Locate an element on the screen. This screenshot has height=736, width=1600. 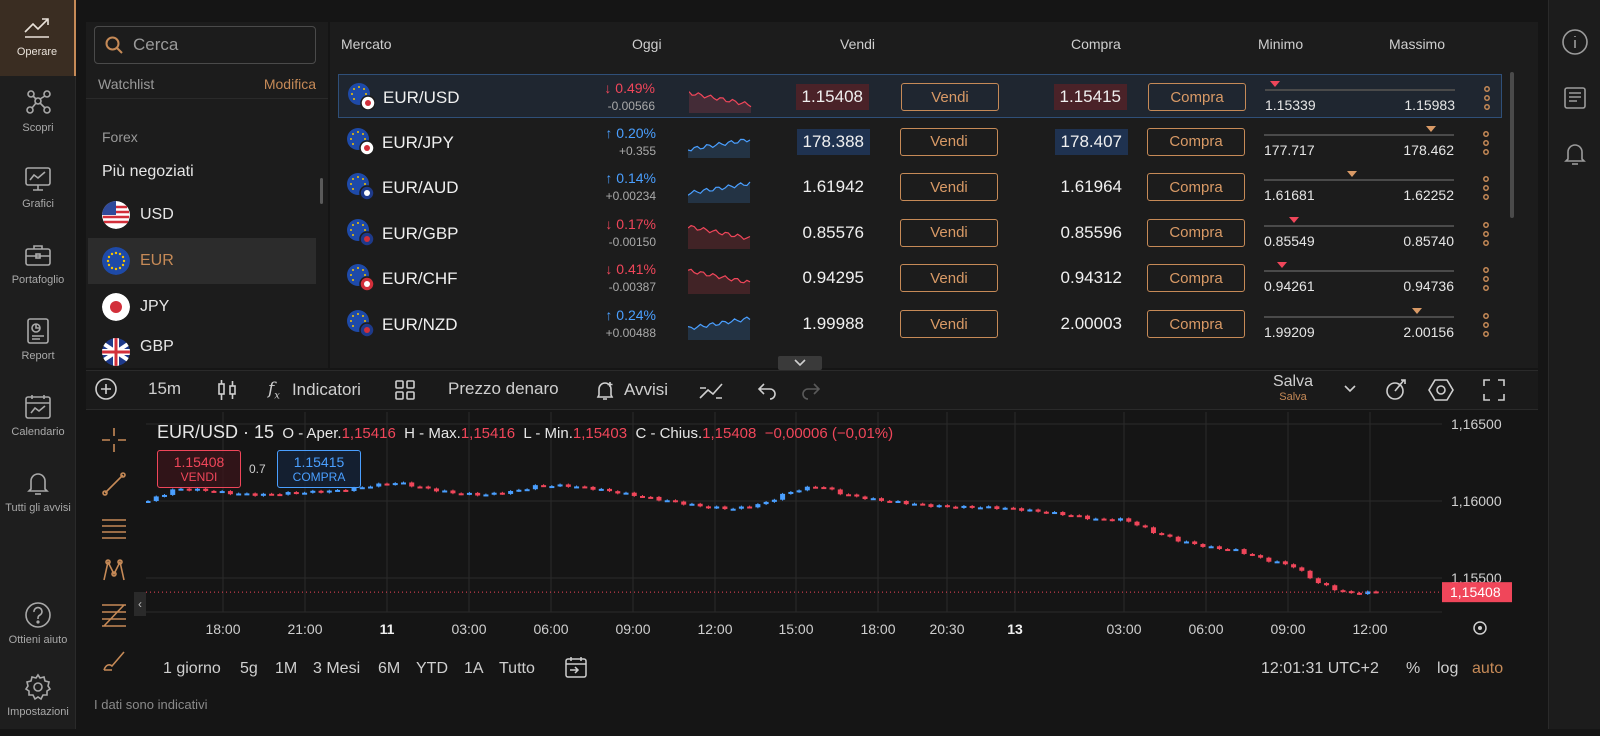
nav-item-portafoglio: Portafoglio is located at coordinates (38, 266).